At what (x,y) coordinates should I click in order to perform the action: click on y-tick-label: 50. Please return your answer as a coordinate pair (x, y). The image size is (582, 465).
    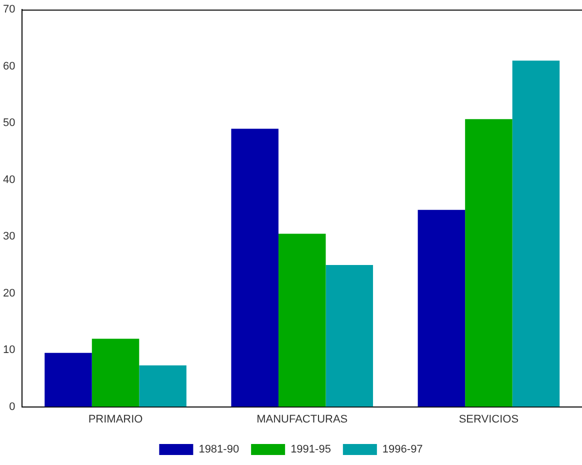
    Looking at the image, I should click on (9, 123).